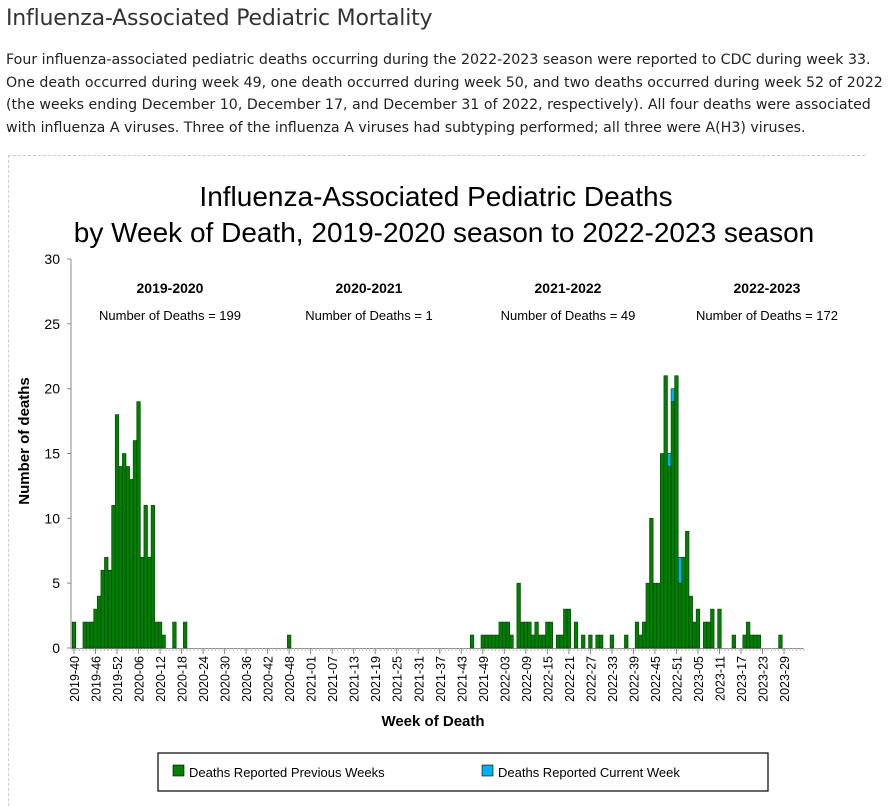 The height and width of the screenshot is (806, 892). I want to click on season-deaths-count: Number of Deaths = 199, so click(170, 315).